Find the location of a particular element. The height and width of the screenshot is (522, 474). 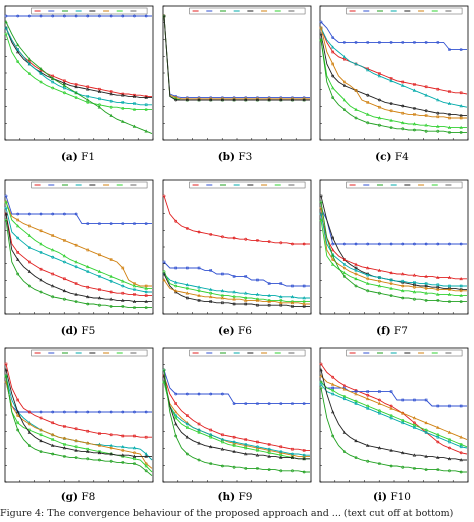

caption-tag: (b) is located at coordinates (226, 157).